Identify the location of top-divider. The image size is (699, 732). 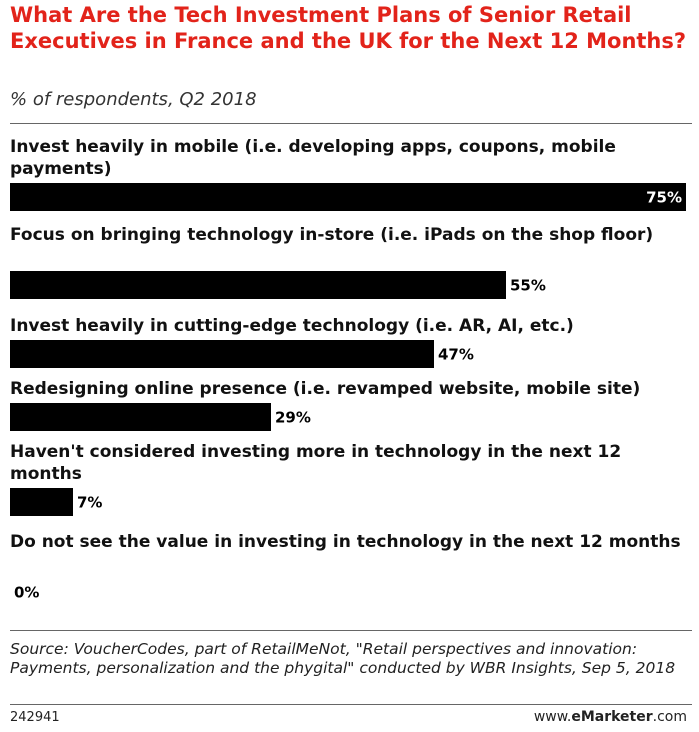
(351, 123).